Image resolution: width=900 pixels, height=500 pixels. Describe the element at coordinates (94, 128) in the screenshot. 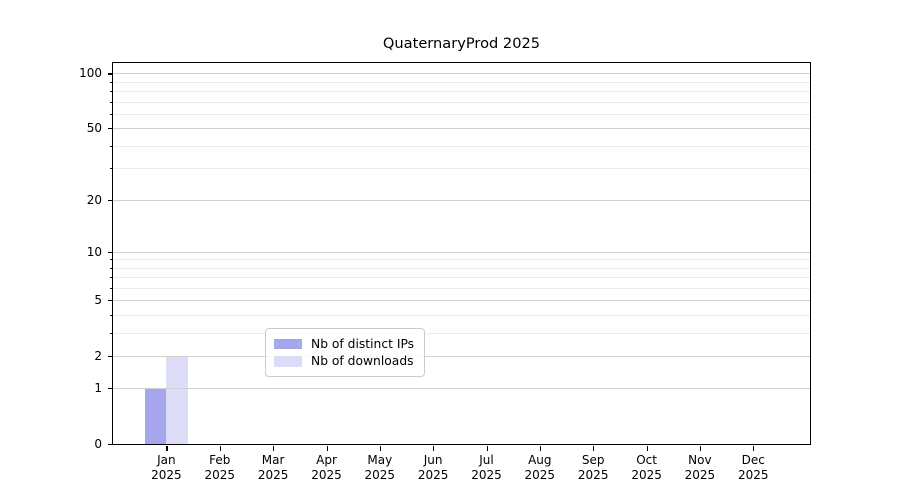

I see `y-tick-label: 50` at that location.